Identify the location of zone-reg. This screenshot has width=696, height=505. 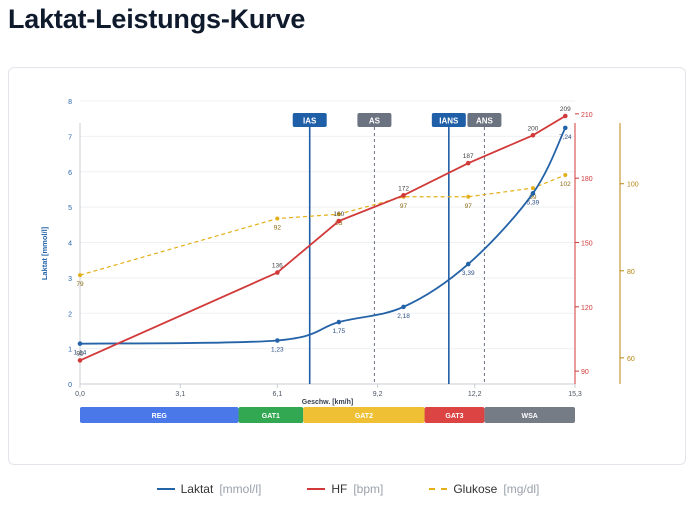
(159, 415).